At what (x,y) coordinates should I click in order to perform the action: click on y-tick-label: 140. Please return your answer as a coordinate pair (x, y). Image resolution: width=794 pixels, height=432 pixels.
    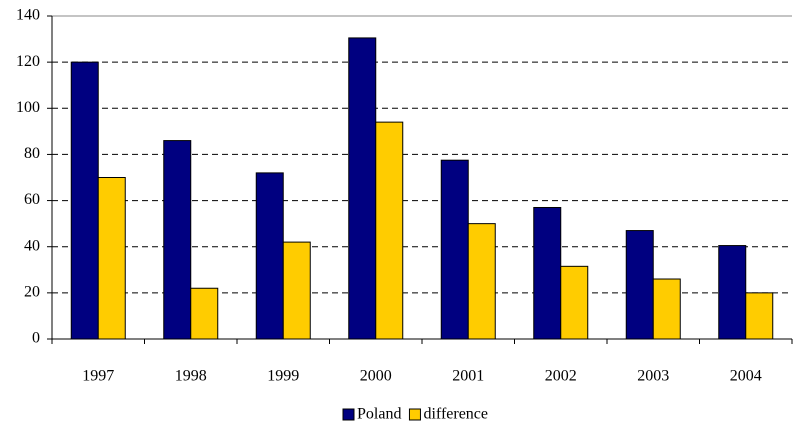
    Looking at the image, I should click on (28, 15).